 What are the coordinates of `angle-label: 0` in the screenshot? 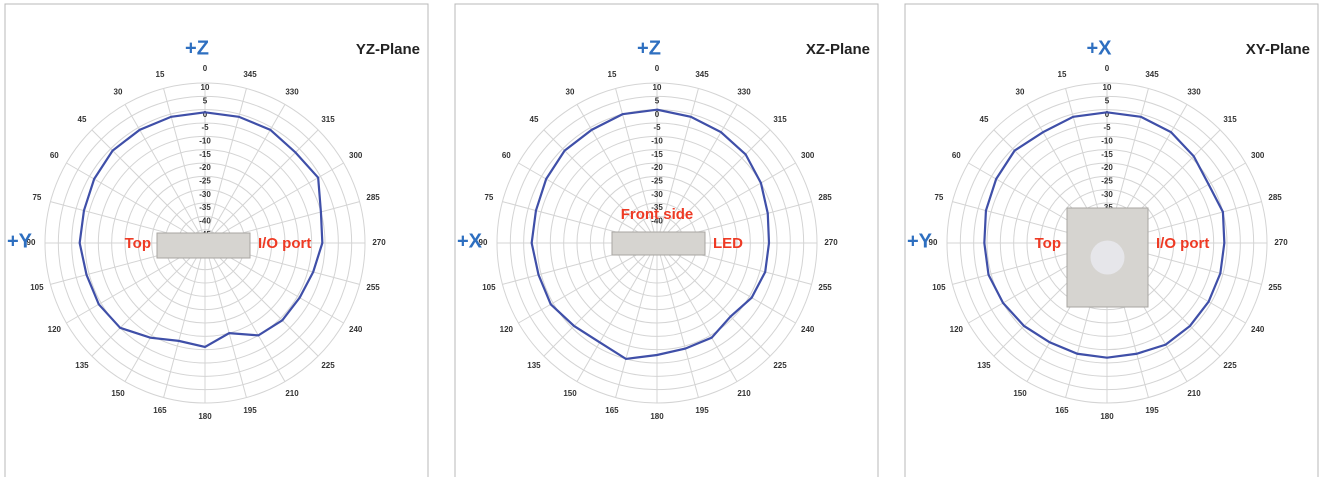 It's located at (205, 68).